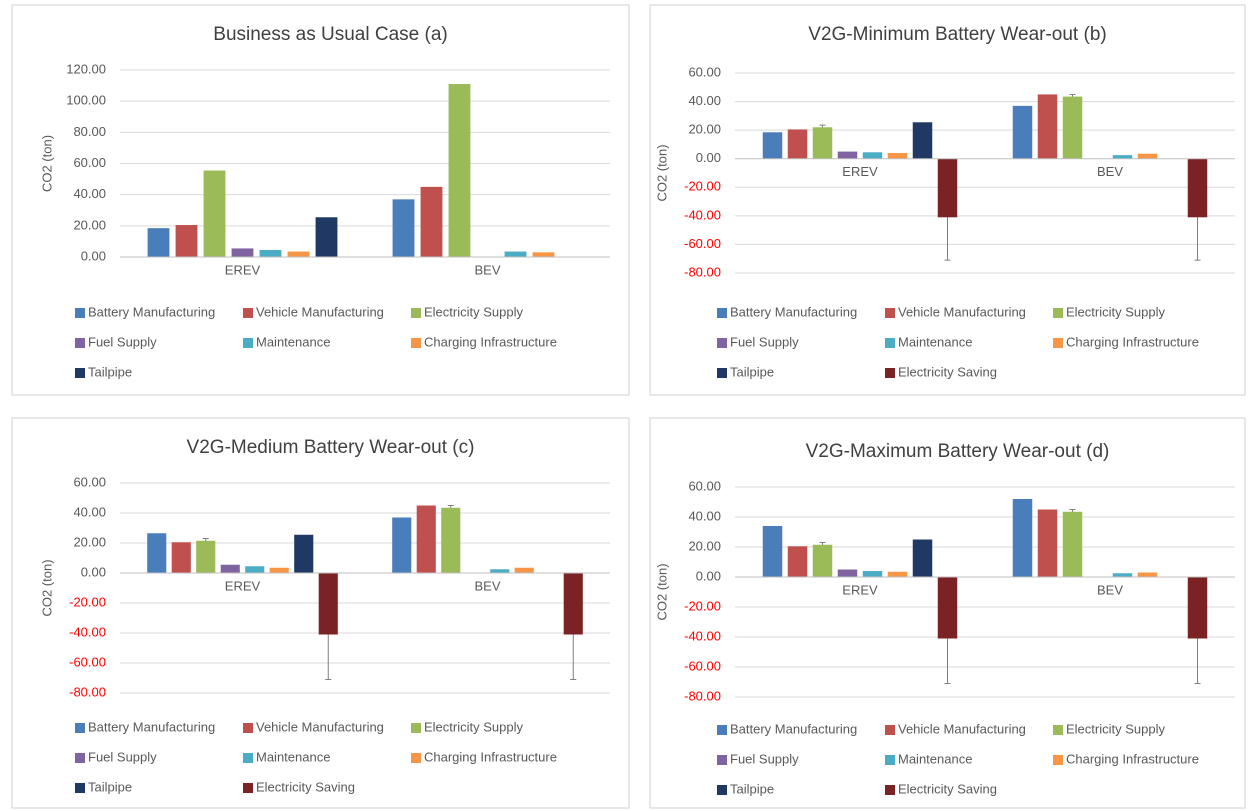 The height and width of the screenshot is (811, 1252). Describe the element at coordinates (702, 214) in the screenshot. I see `y-tick-label: -40.00` at that location.